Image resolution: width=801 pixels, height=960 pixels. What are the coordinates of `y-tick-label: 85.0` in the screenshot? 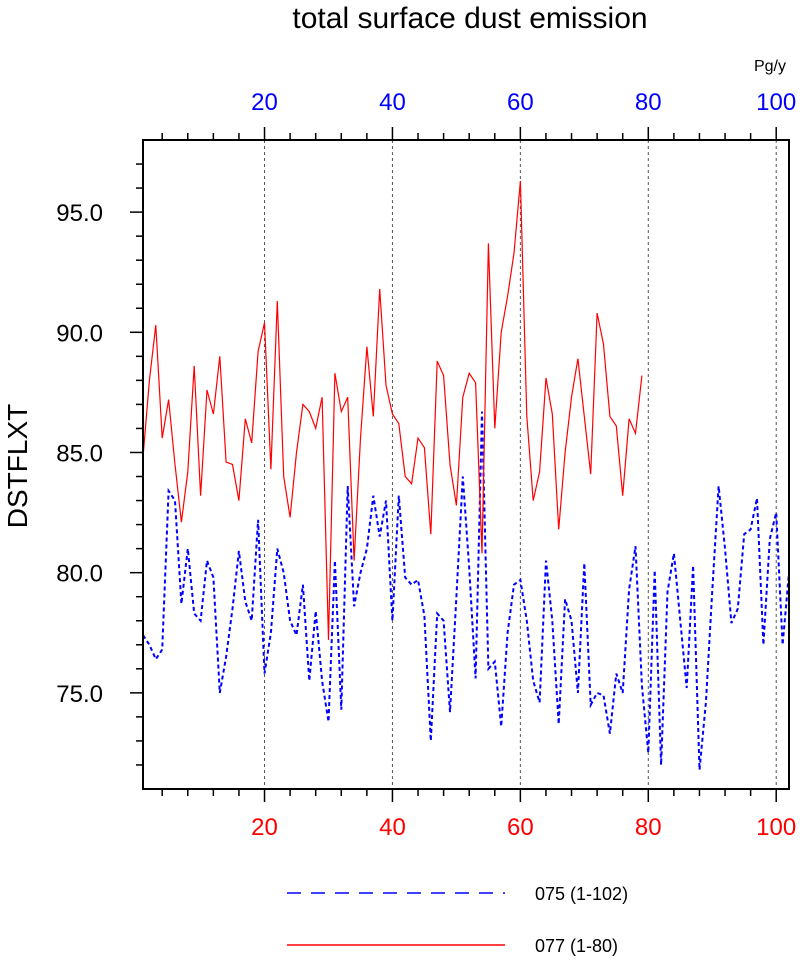 It's located at (79, 453).